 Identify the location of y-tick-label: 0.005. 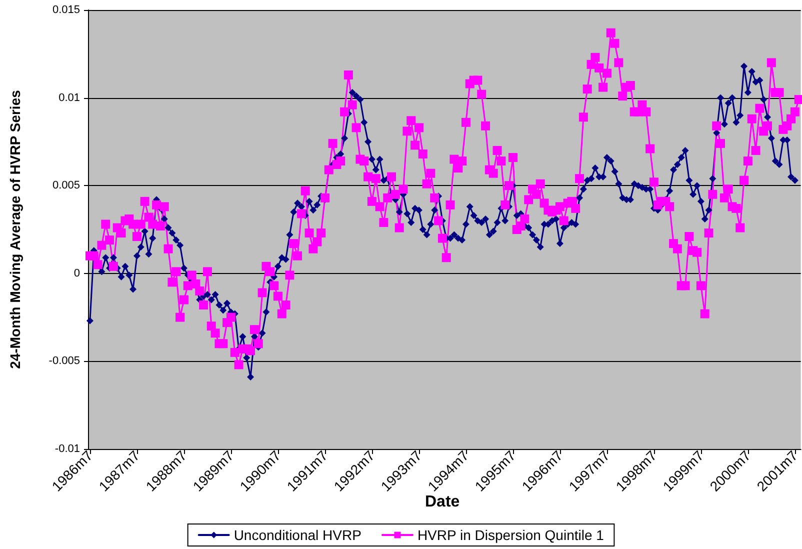
(66, 186).